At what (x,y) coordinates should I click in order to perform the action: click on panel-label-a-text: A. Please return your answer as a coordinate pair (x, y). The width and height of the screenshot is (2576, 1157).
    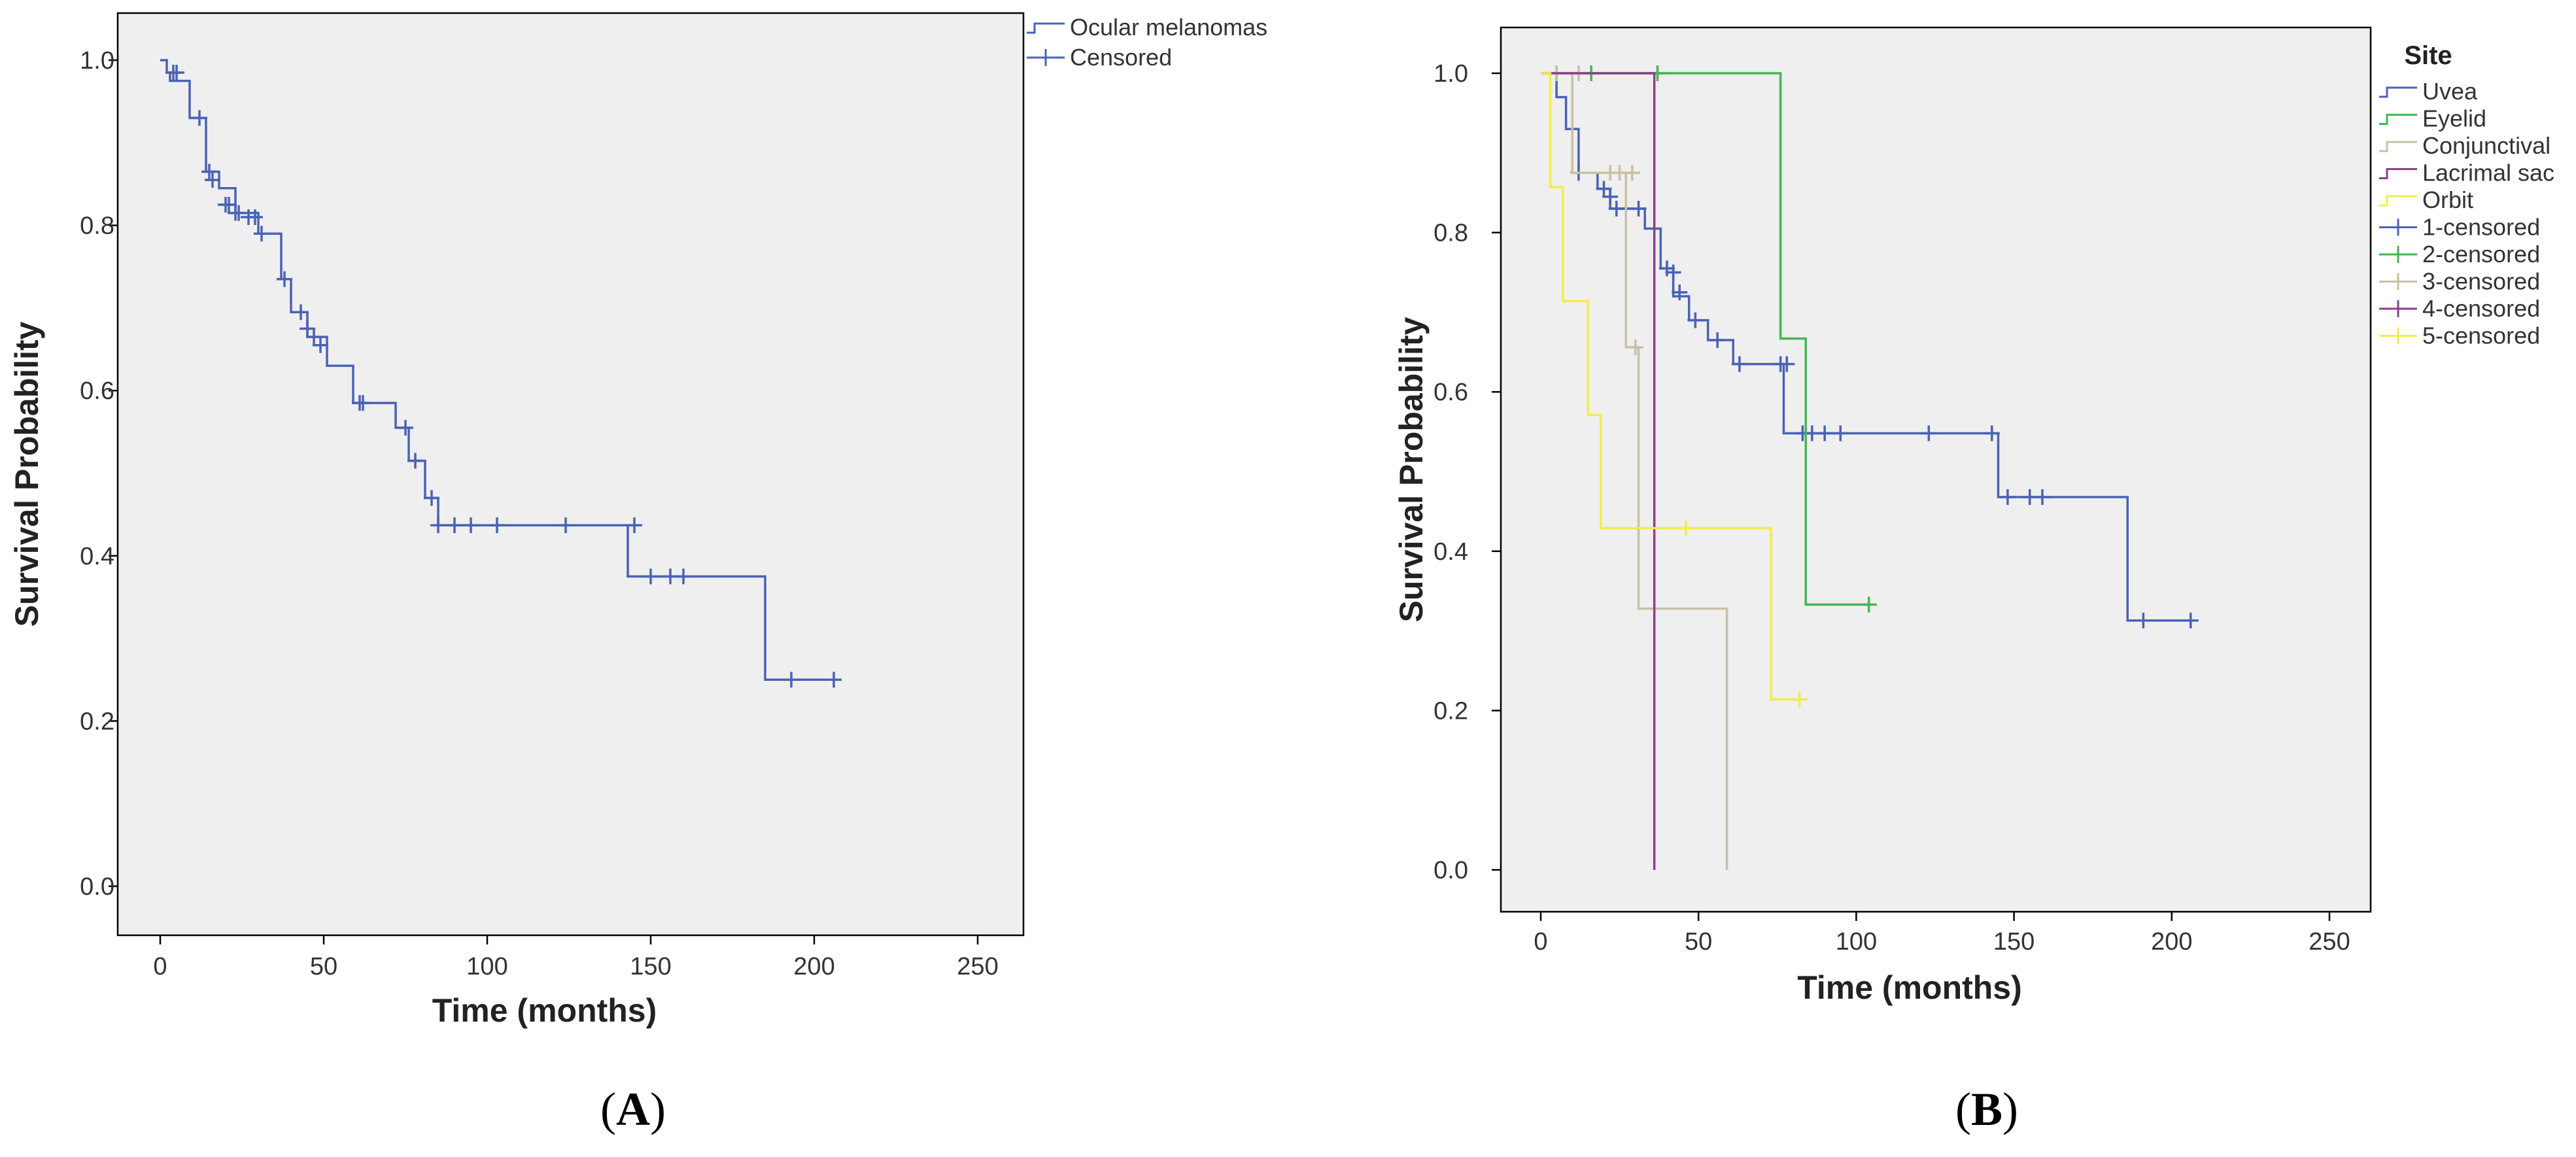
    Looking at the image, I should click on (633, 1109).